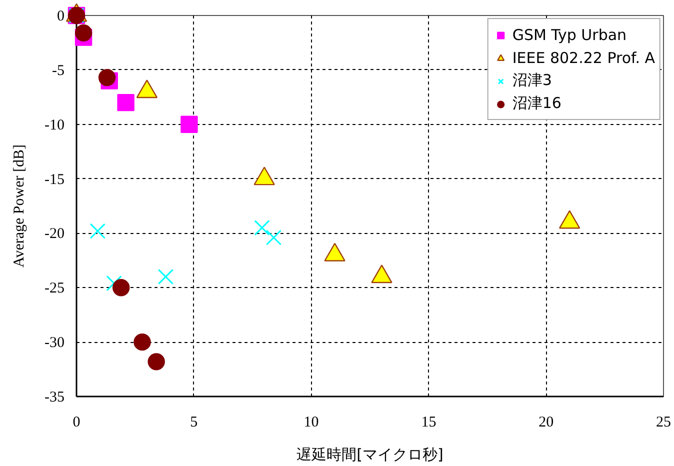  I want to click on y-tick-label: -20, so click(54, 234).